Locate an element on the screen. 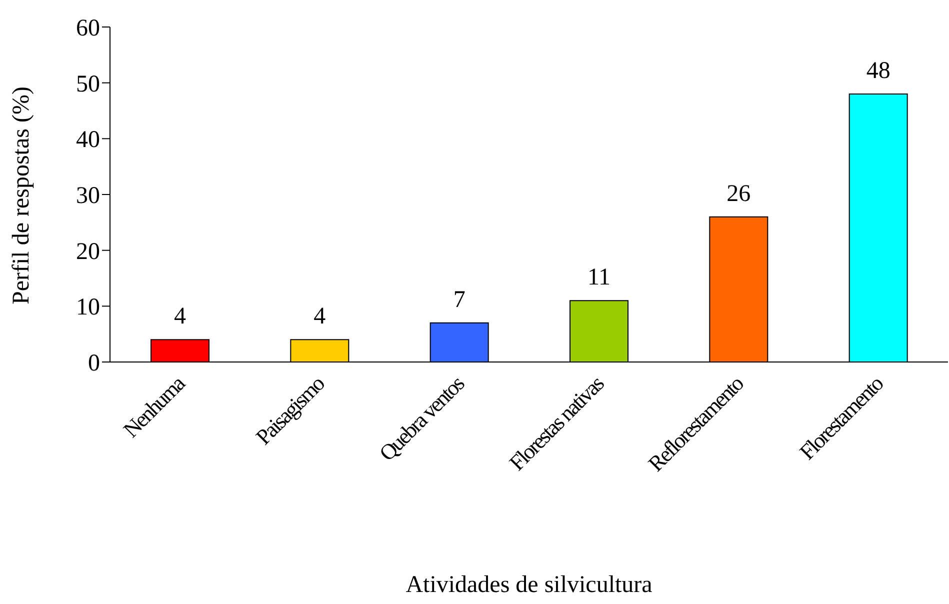 The height and width of the screenshot is (604, 949). y-tick-label: 30 is located at coordinates (88, 196).